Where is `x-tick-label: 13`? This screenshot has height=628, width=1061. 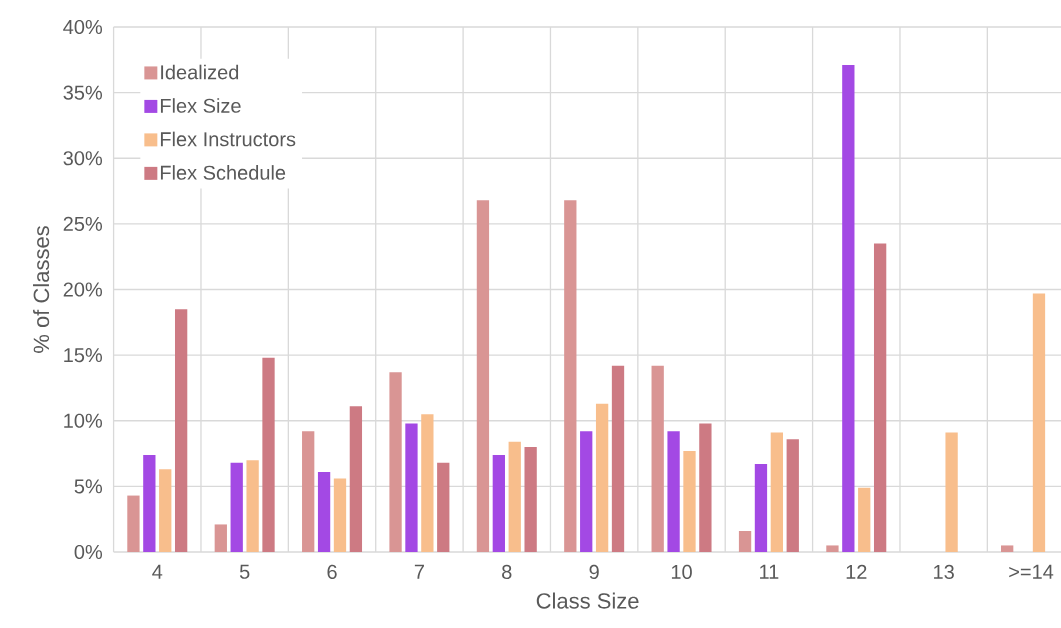 x-tick-label: 13 is located at coordinates (944, 572).